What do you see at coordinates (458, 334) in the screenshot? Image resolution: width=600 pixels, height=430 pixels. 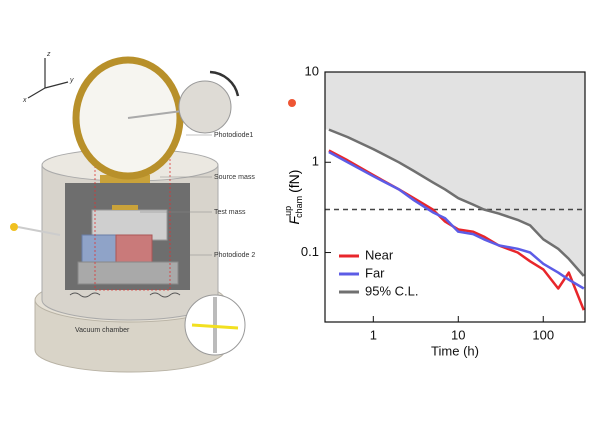 I see `x-tick-label: 10` at bounding box center [458, 334].